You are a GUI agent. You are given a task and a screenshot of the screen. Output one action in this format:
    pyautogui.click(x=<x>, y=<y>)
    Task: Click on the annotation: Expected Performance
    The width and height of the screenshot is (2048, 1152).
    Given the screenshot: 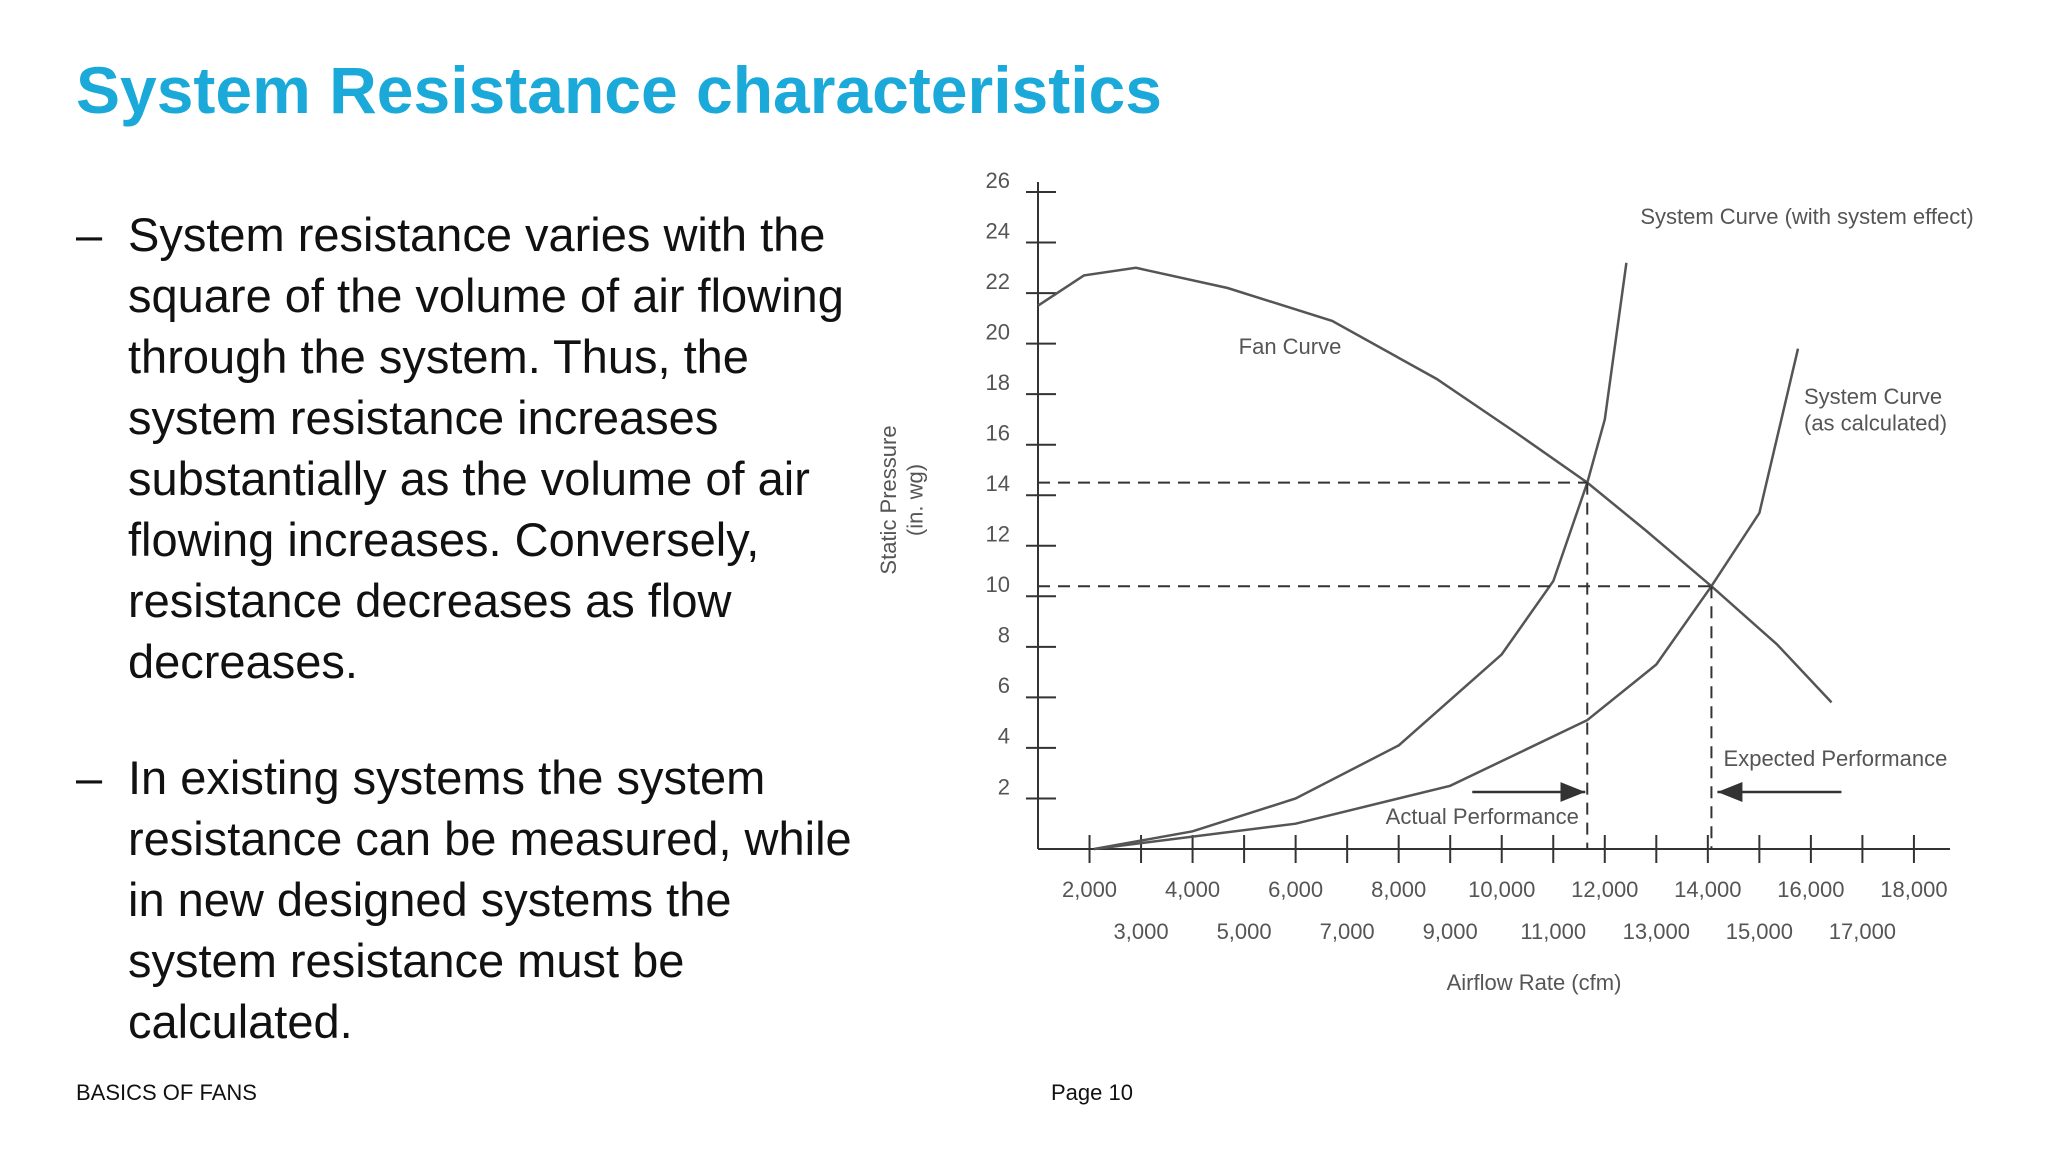 What is the action you would take?
    pyautogui.click(x=1836, y=758)
    